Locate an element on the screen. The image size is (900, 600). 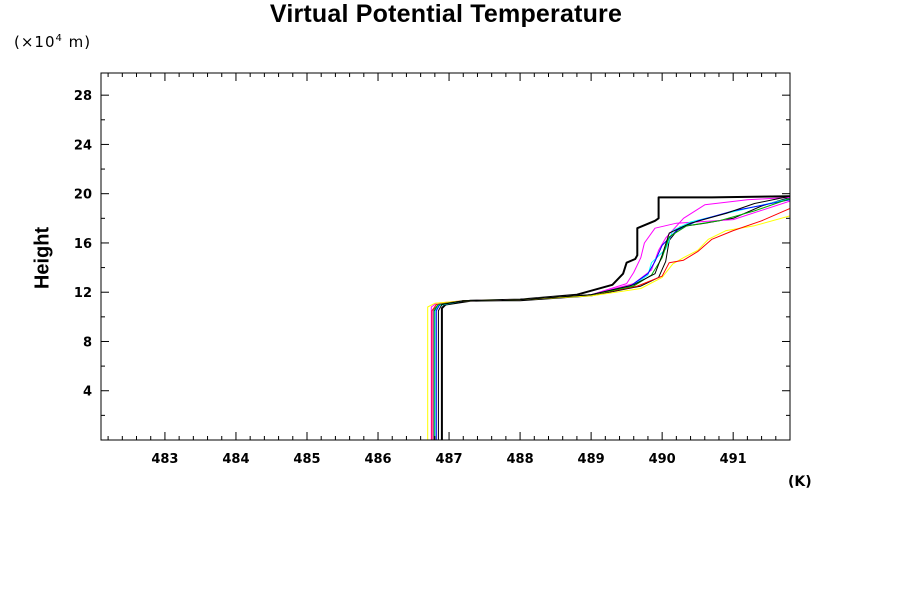
x-tick-label: 491 is located at coordinates (733, 459).